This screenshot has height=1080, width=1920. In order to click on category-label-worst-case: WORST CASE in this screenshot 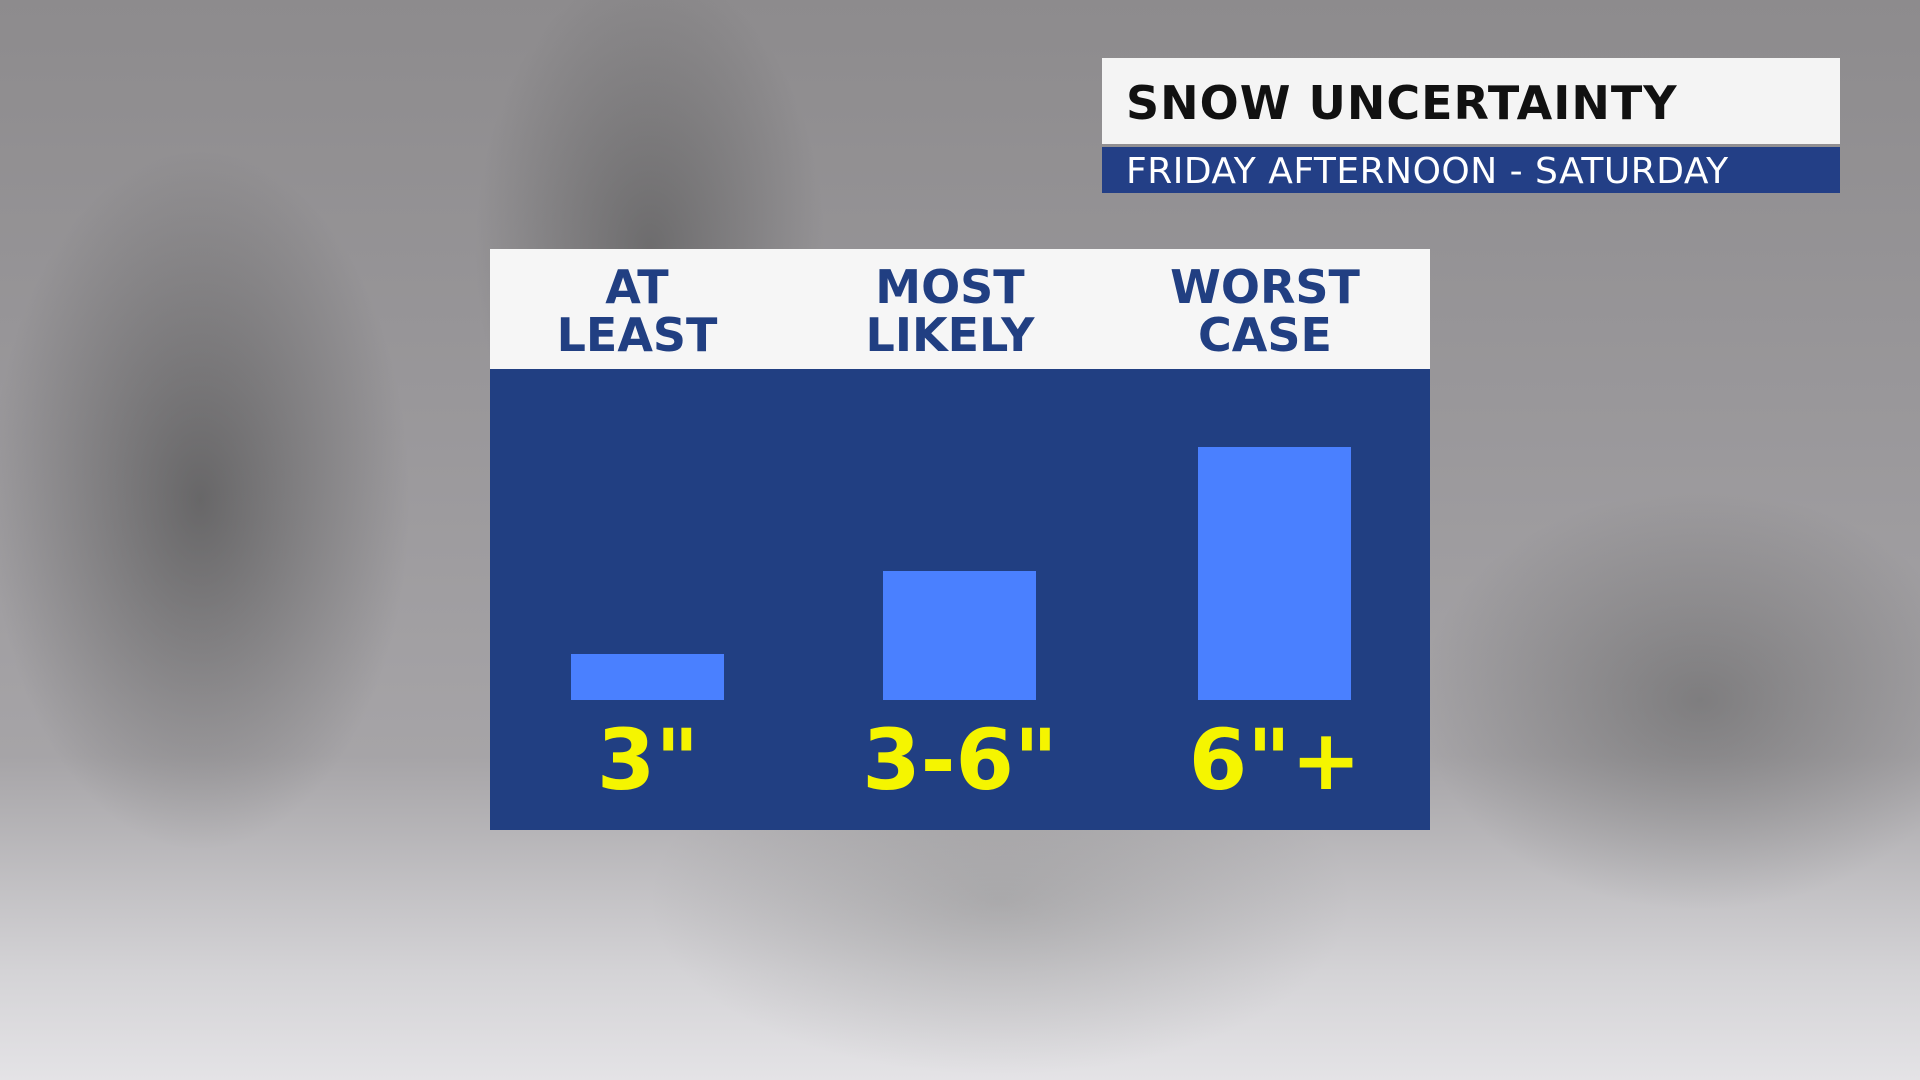, I will do `click(1265, 311)`.